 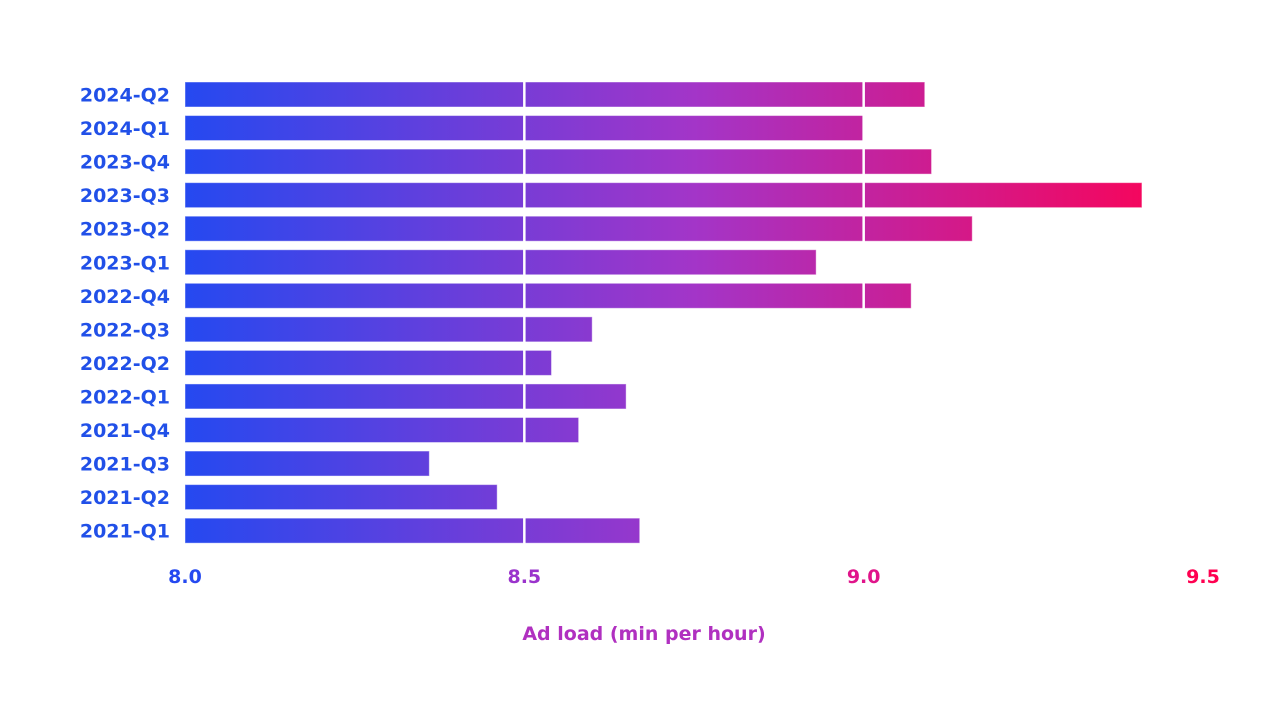 I want to click on bar-2021-q1, so click(x=412, y=530).